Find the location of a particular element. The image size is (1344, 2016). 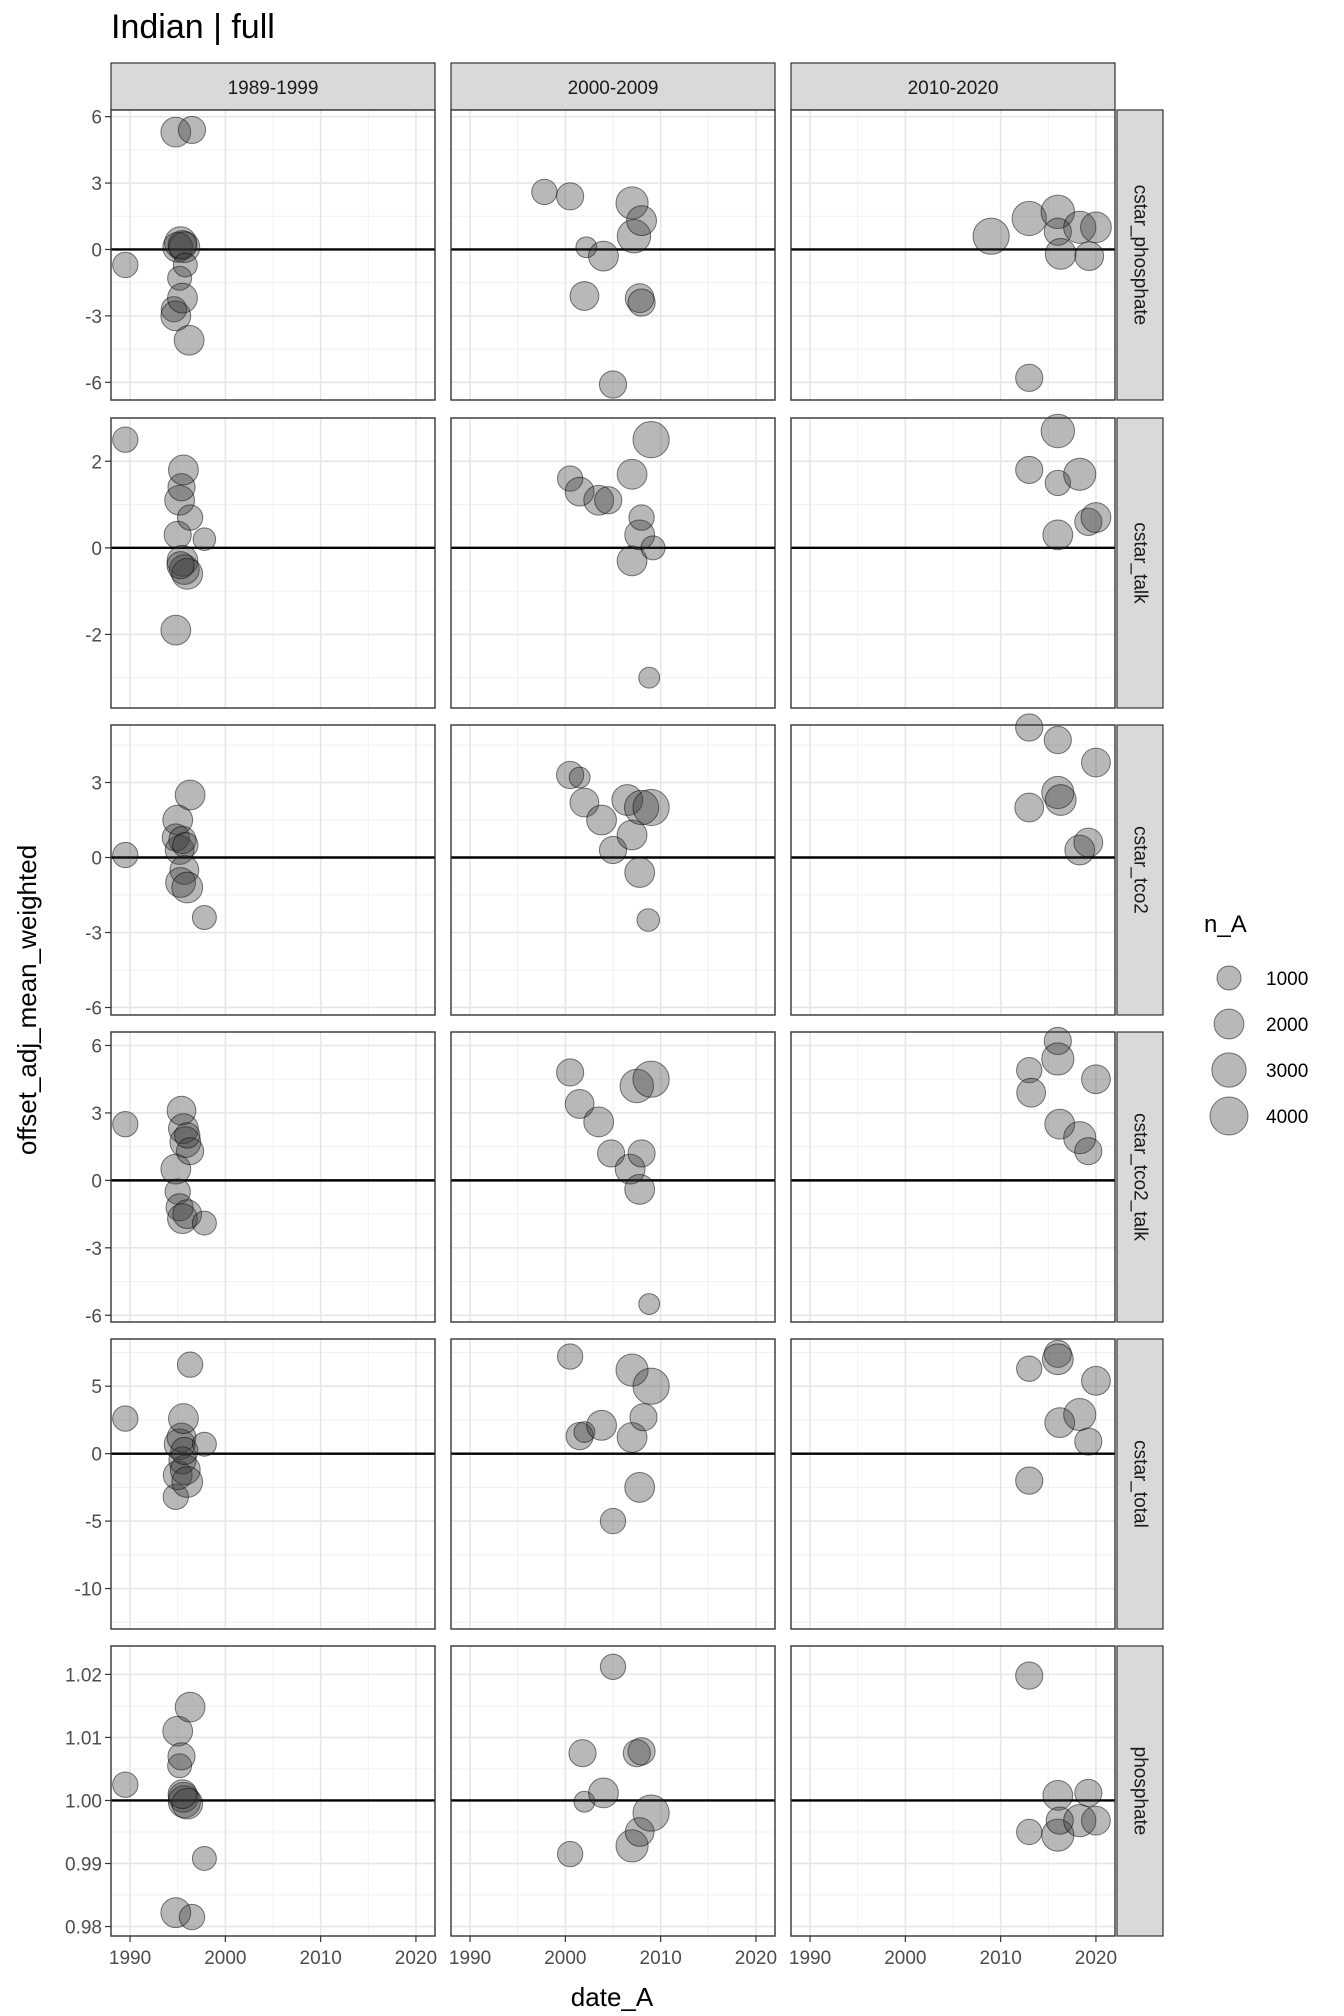

column-strip-label: 2010-2020 is located at coordinates (953, 88).